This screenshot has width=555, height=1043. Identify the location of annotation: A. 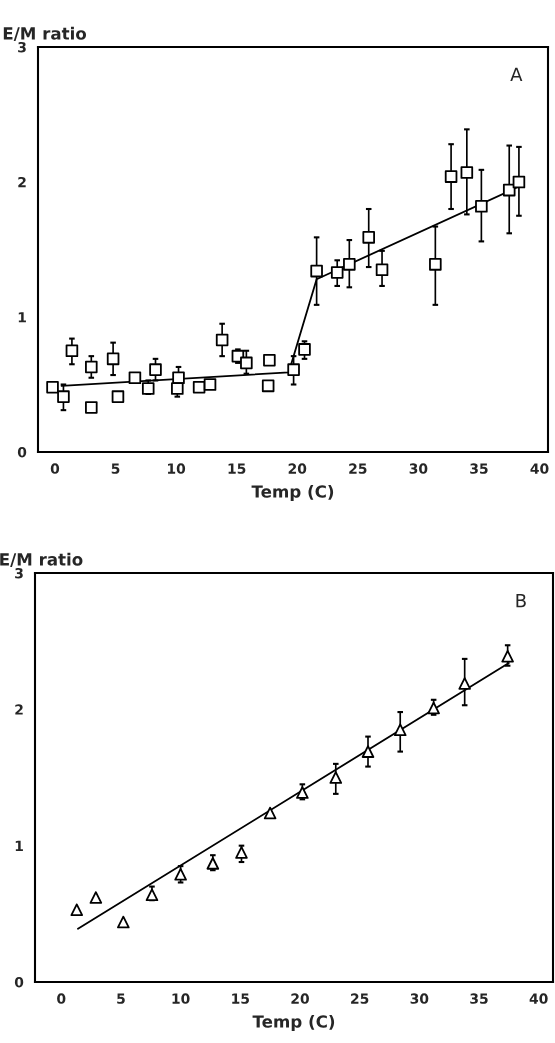
(516, 74).